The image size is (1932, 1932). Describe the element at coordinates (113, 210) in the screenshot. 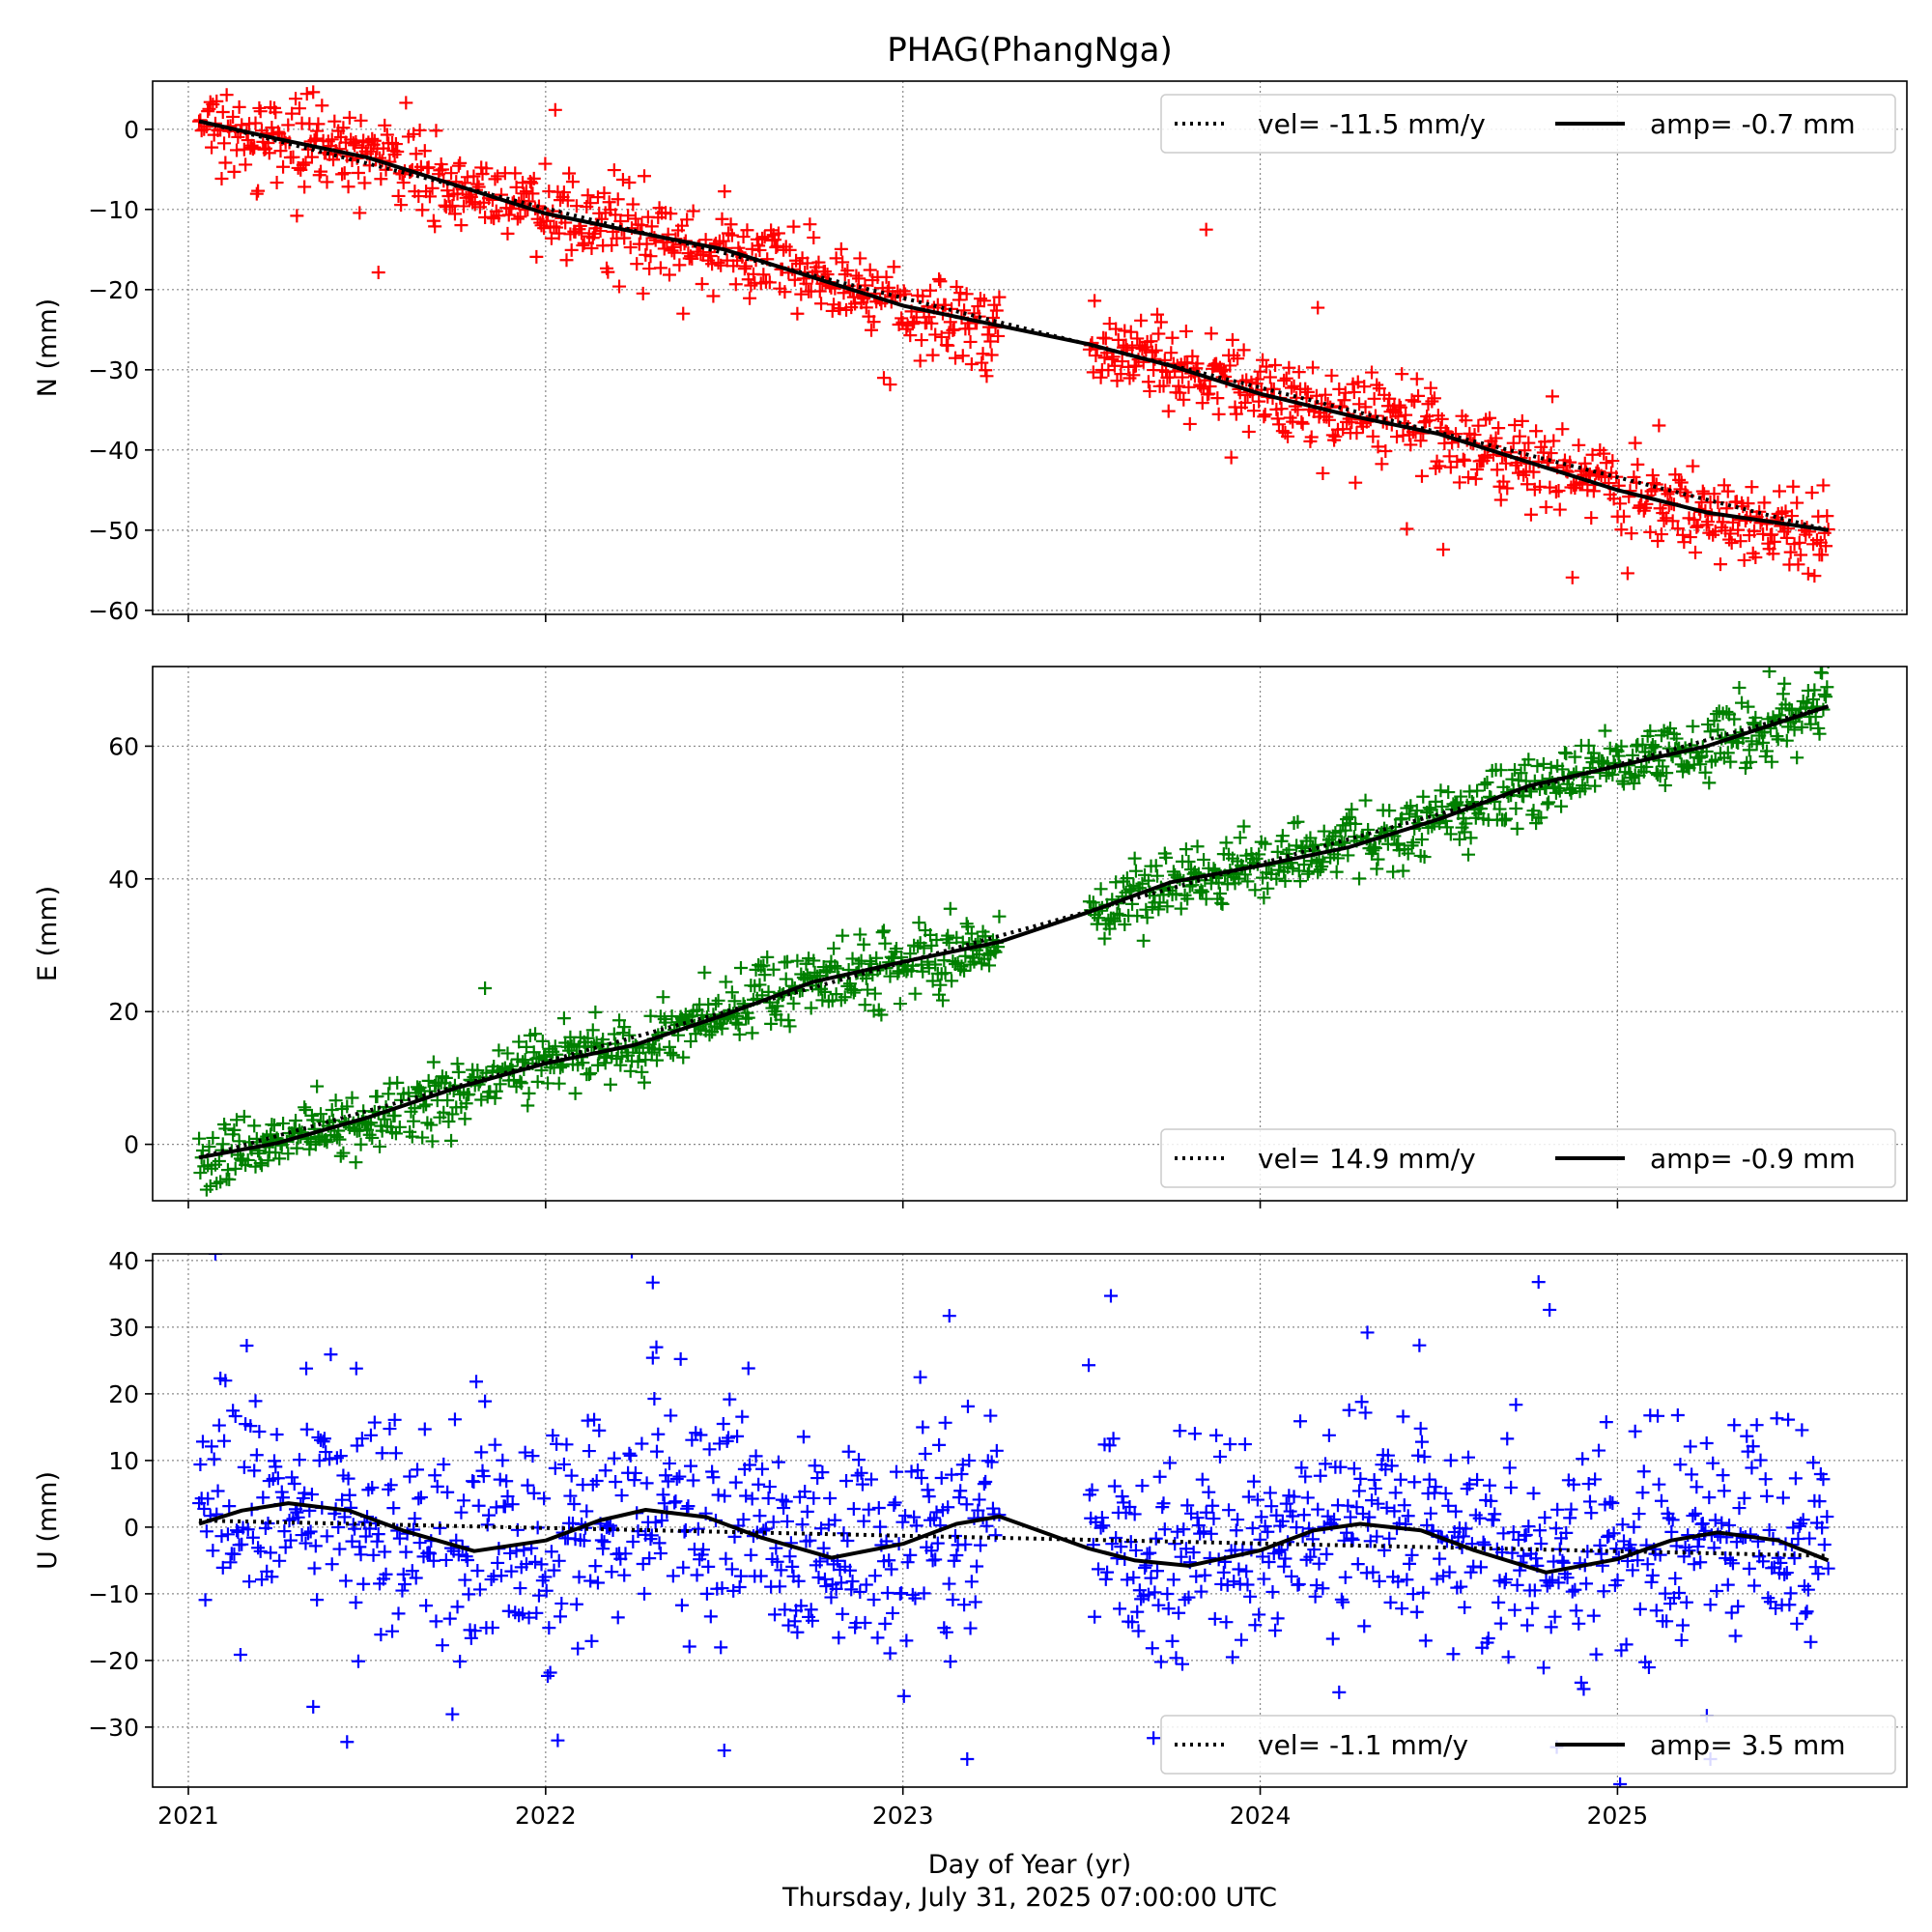

I see `y-tick-label: −10` at that location.